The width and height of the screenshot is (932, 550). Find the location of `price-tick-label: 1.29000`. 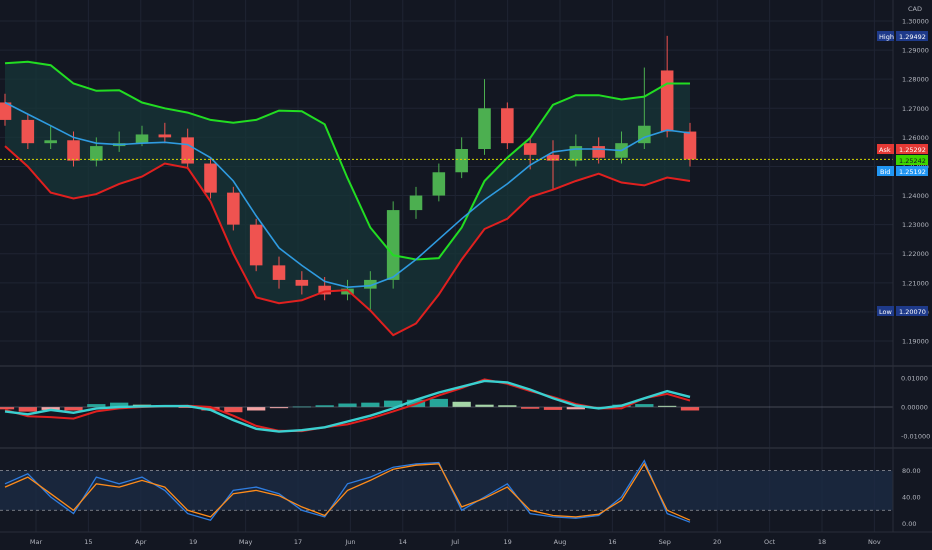

price-tick-label: 1.29000 is located at coordinates (915, 51).